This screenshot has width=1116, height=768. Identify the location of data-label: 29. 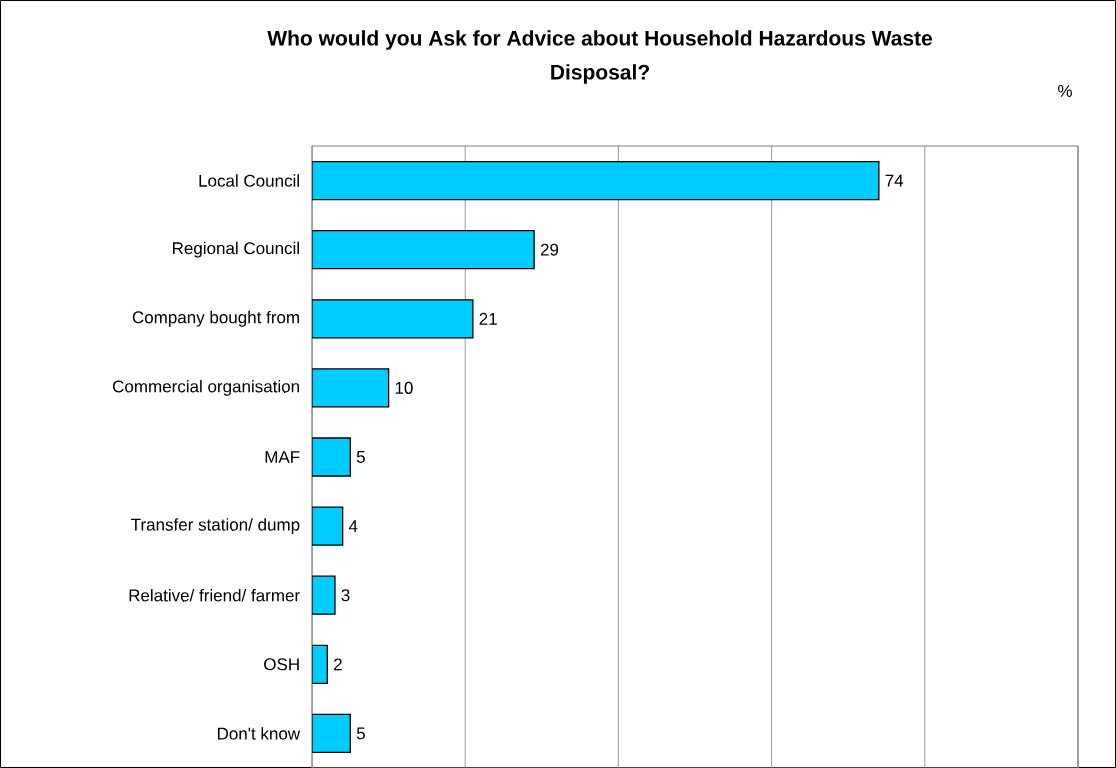
(549, 249).